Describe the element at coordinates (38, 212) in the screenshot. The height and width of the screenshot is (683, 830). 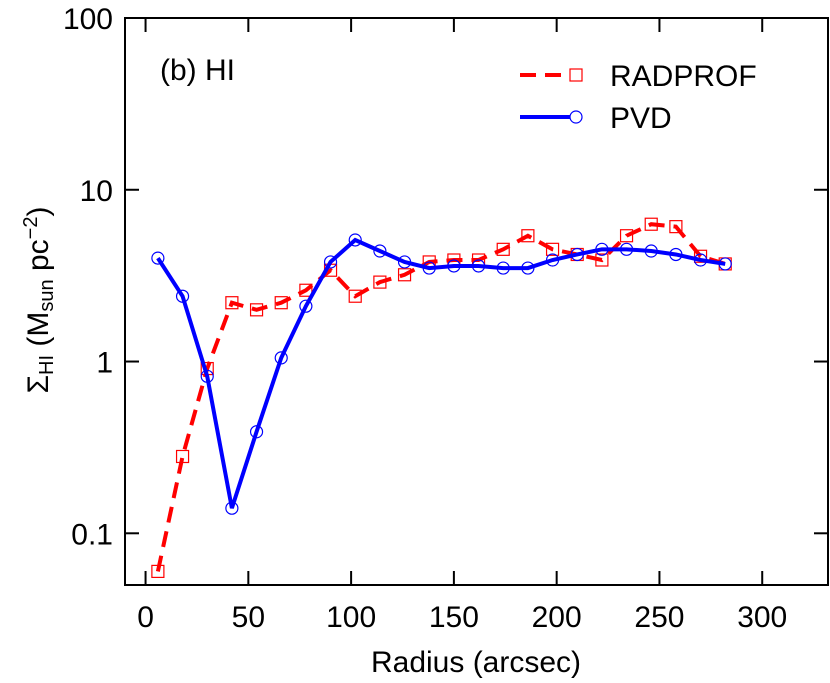
I see `y-label-part: )` at that location.